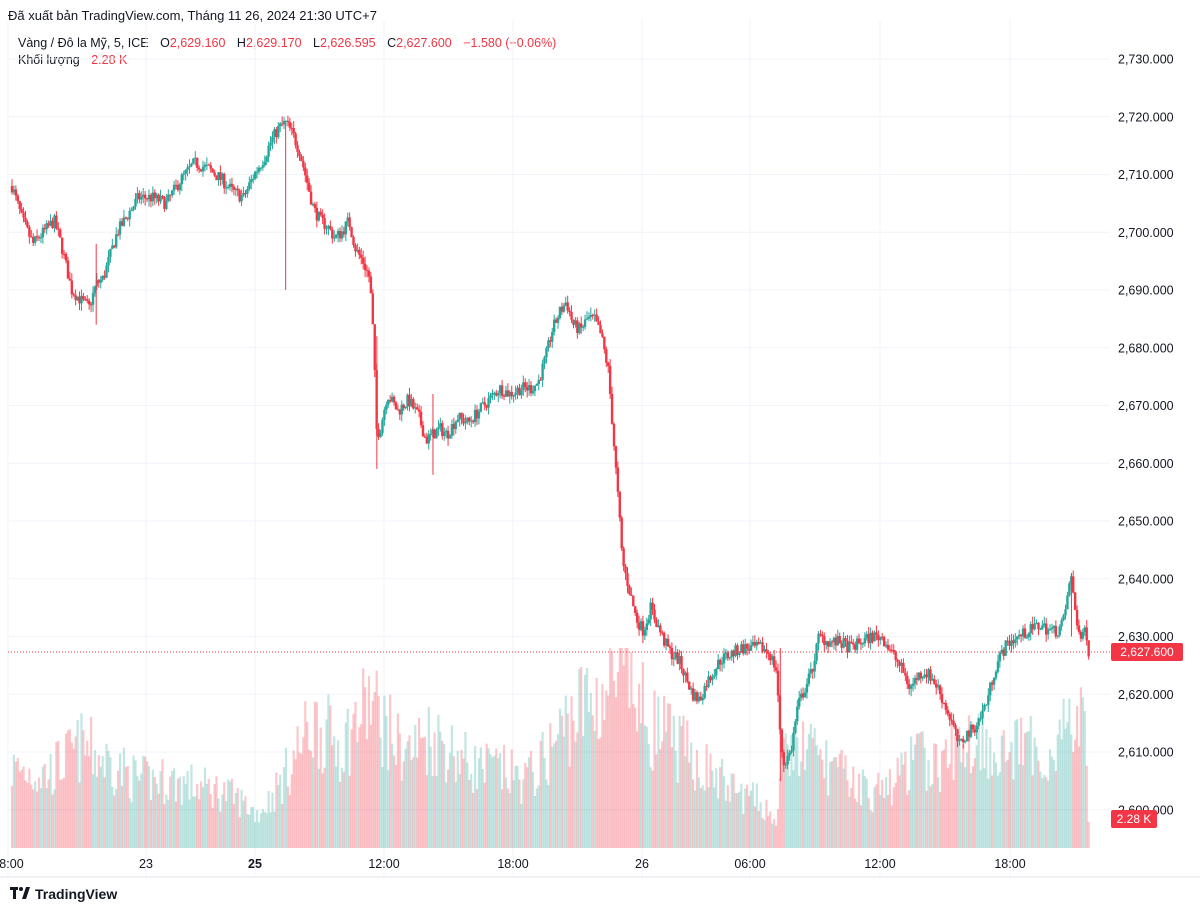  Describe the element at coordinates (83, 43) in the screenshot. I see `symbol-name: Vàng / Đô la Mỹ, 5, ICE` at that location.